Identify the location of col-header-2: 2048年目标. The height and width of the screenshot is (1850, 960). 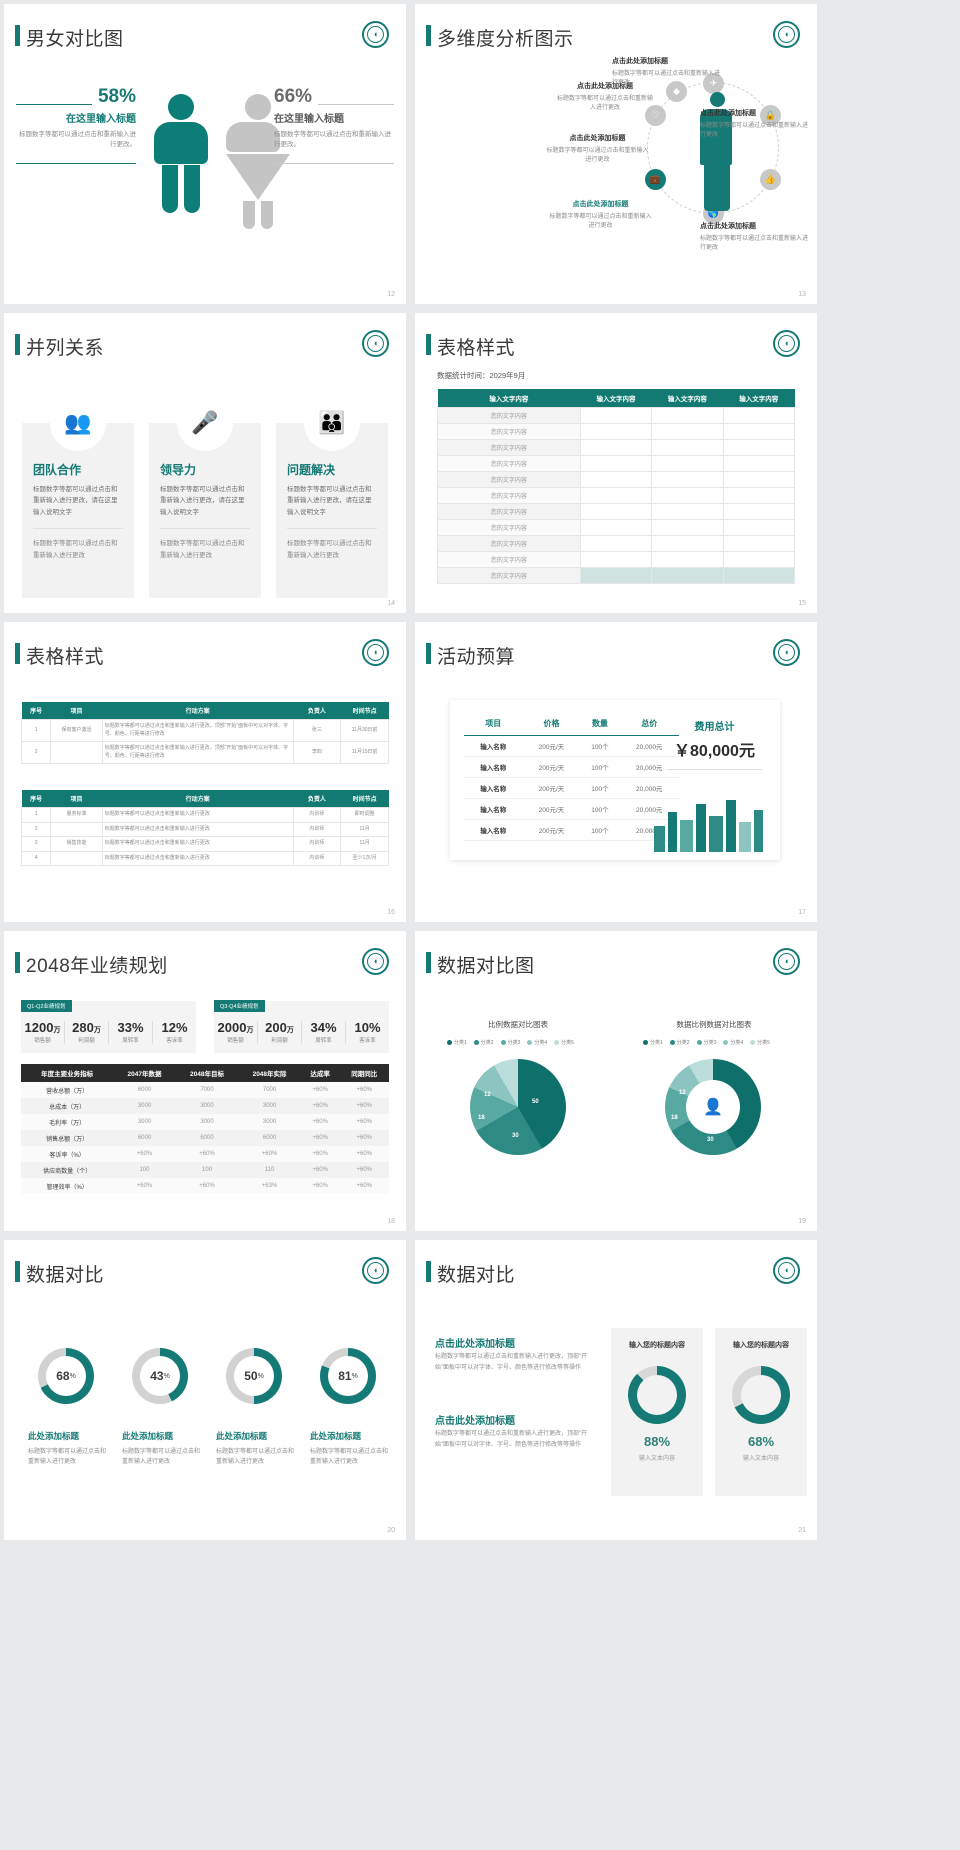
(207, 1073).